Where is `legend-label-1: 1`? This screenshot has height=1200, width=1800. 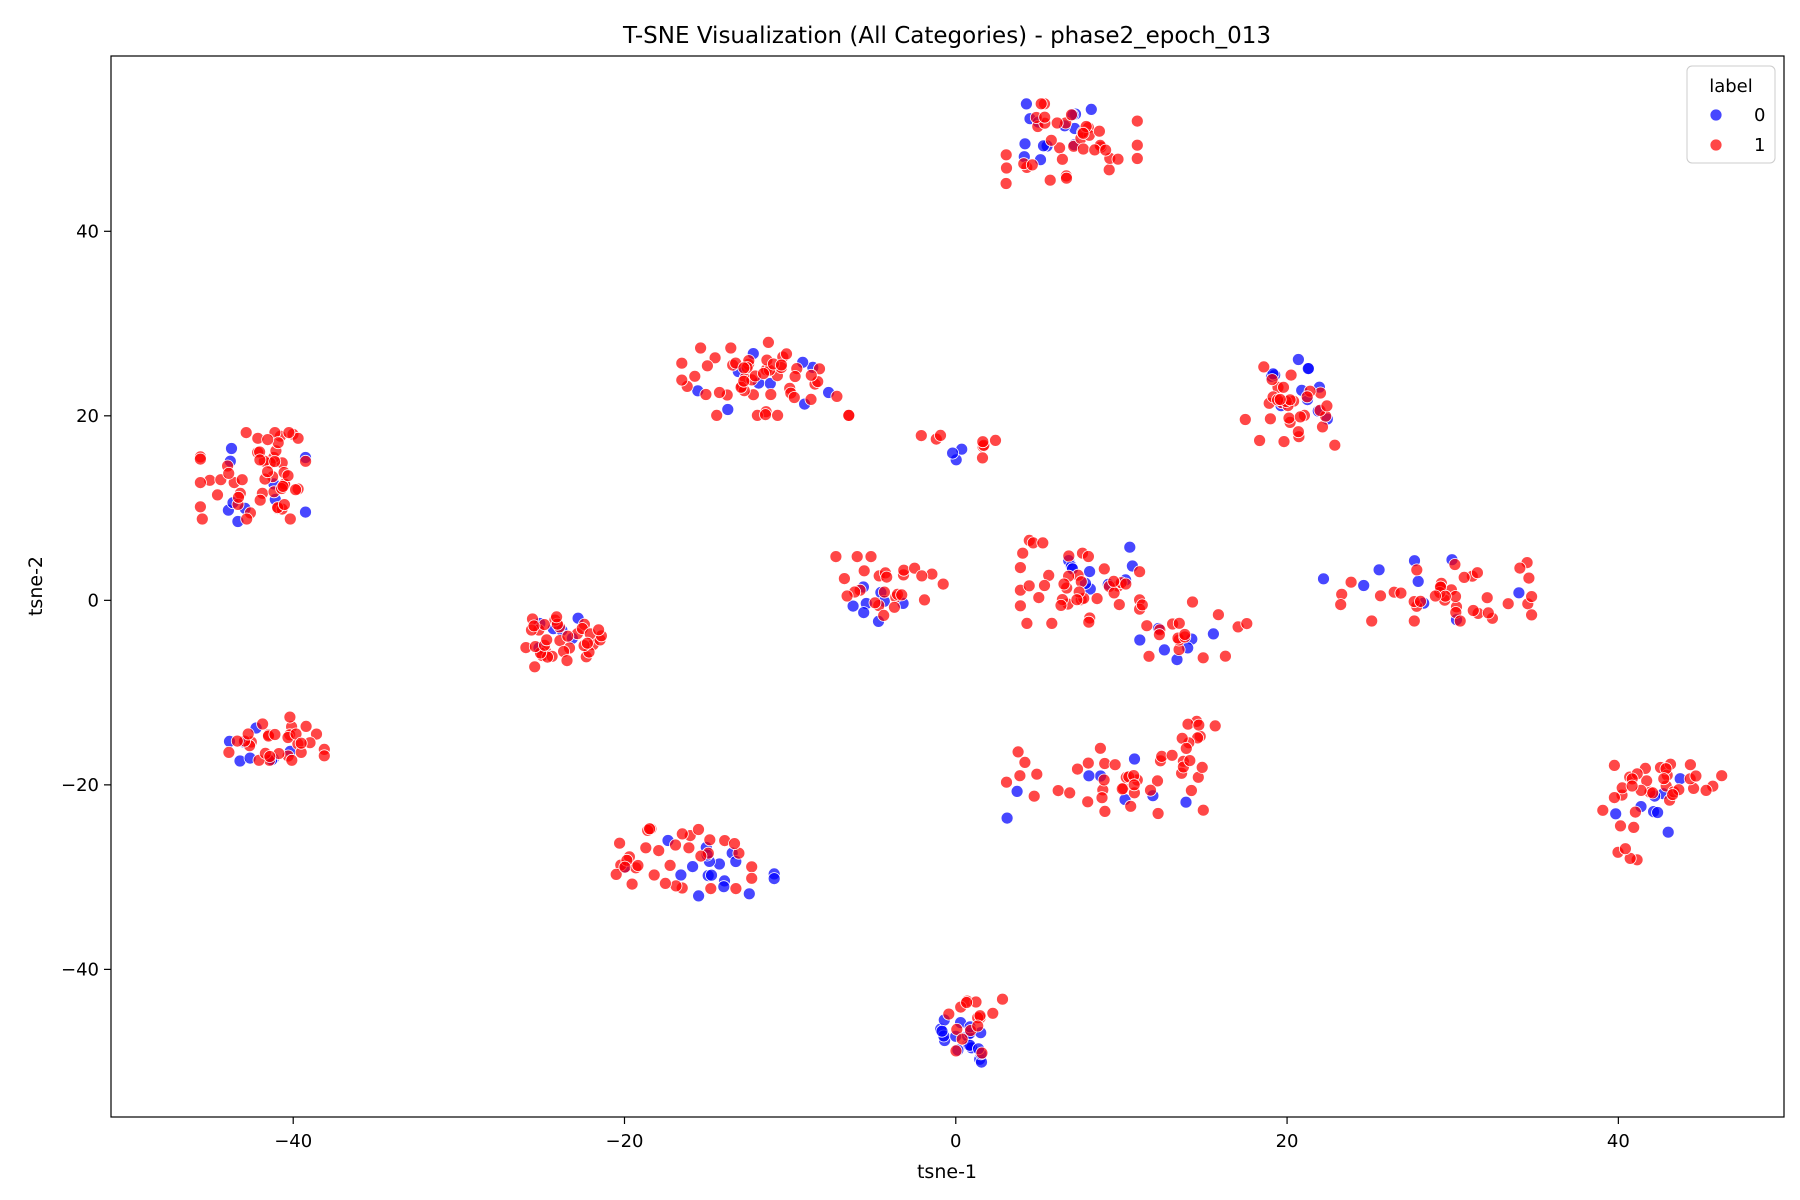 legend-label-1: 1 is located at coordinates (1759, 145).